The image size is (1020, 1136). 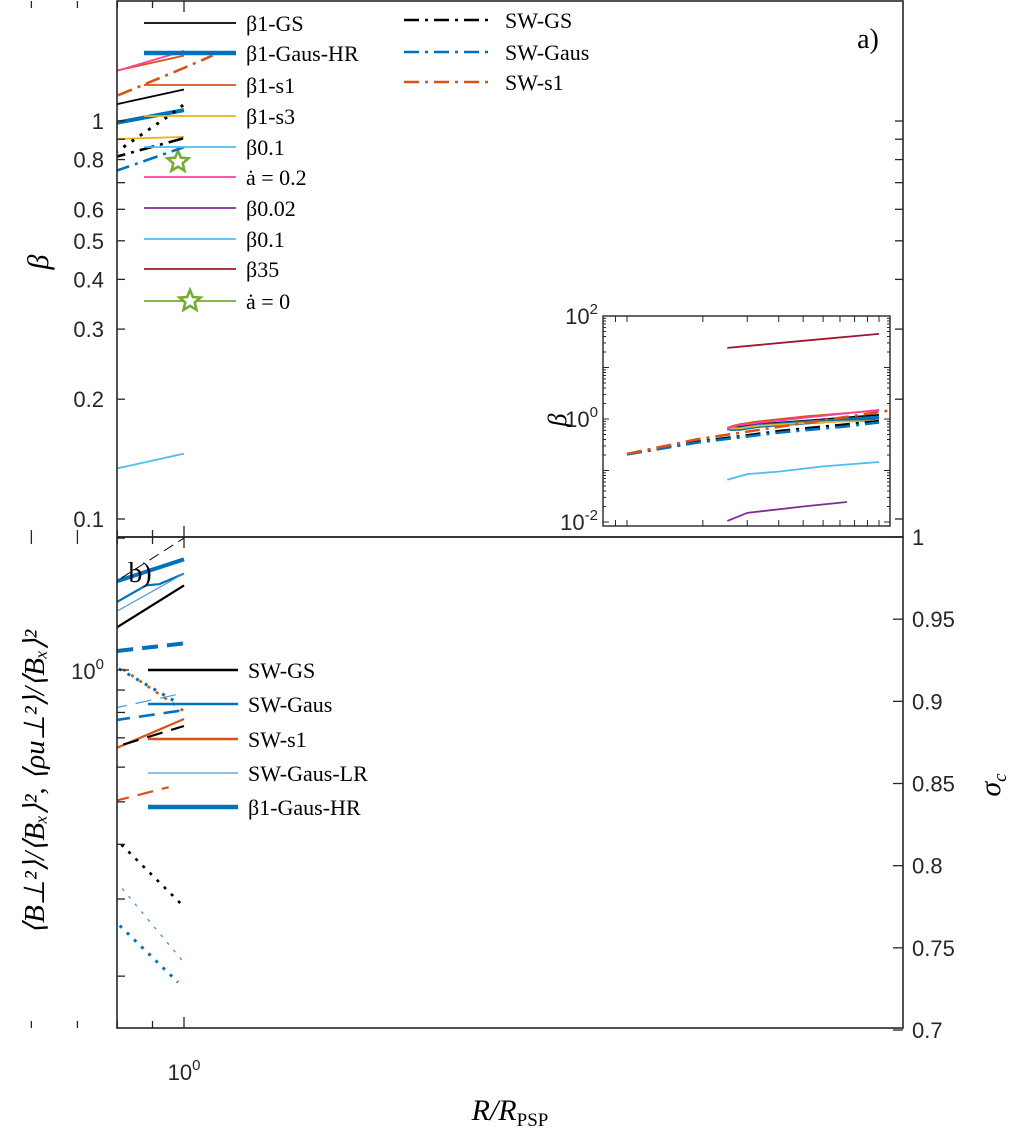 What do you see at coordinates (224, 23) in the screenshot?
I see `legend-item: β1-GS` at bounding box center [224, 23].